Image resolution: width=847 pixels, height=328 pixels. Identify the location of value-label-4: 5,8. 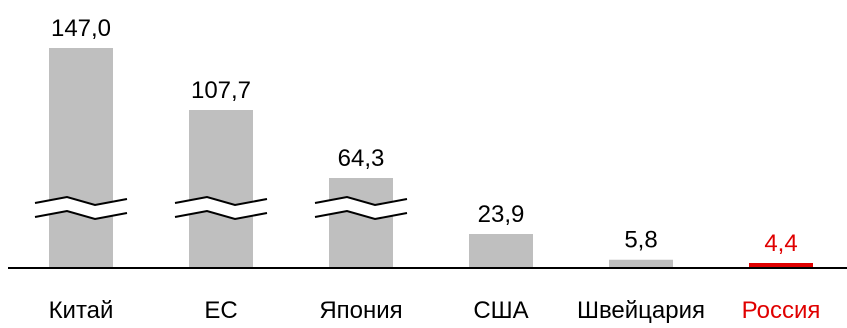
(640, 240).